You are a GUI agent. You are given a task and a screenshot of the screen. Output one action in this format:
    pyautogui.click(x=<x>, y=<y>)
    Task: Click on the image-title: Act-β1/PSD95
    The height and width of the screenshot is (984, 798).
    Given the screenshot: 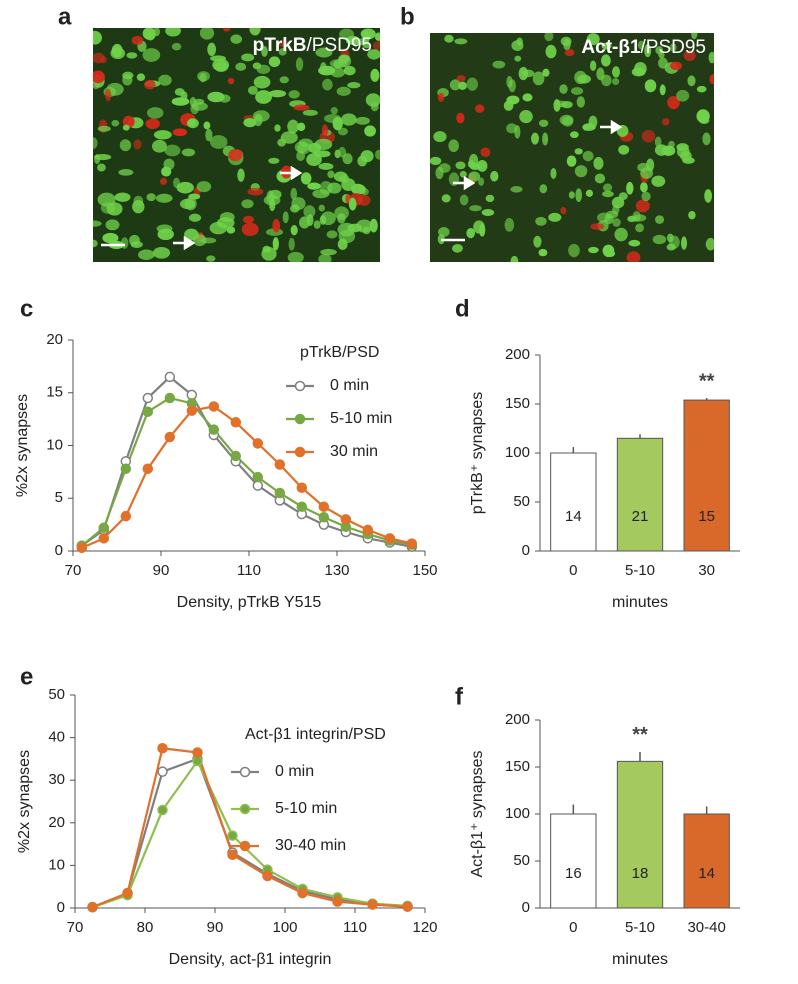 What is the action you would take?
    pyautogui.click(x=643, y=47)
    